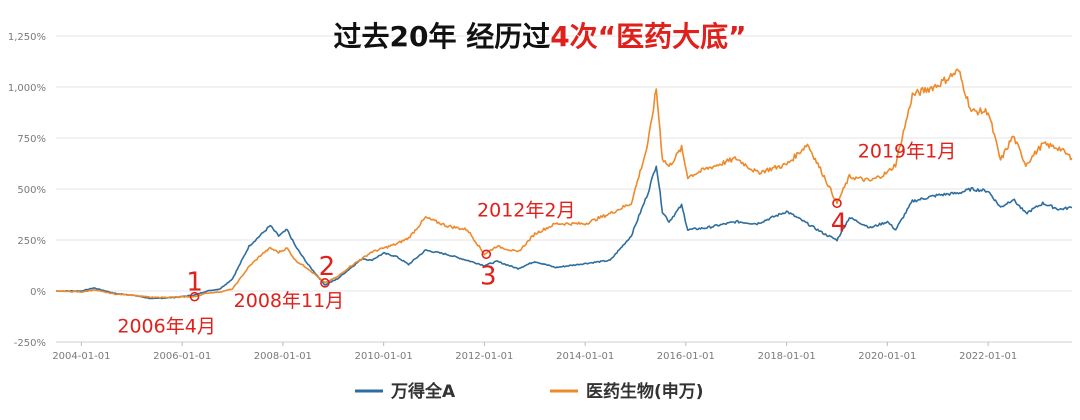  Describe the element at coordinates (166, 327) in the screenshot. I see `bottom-date-label: 2006年4月` at that location.